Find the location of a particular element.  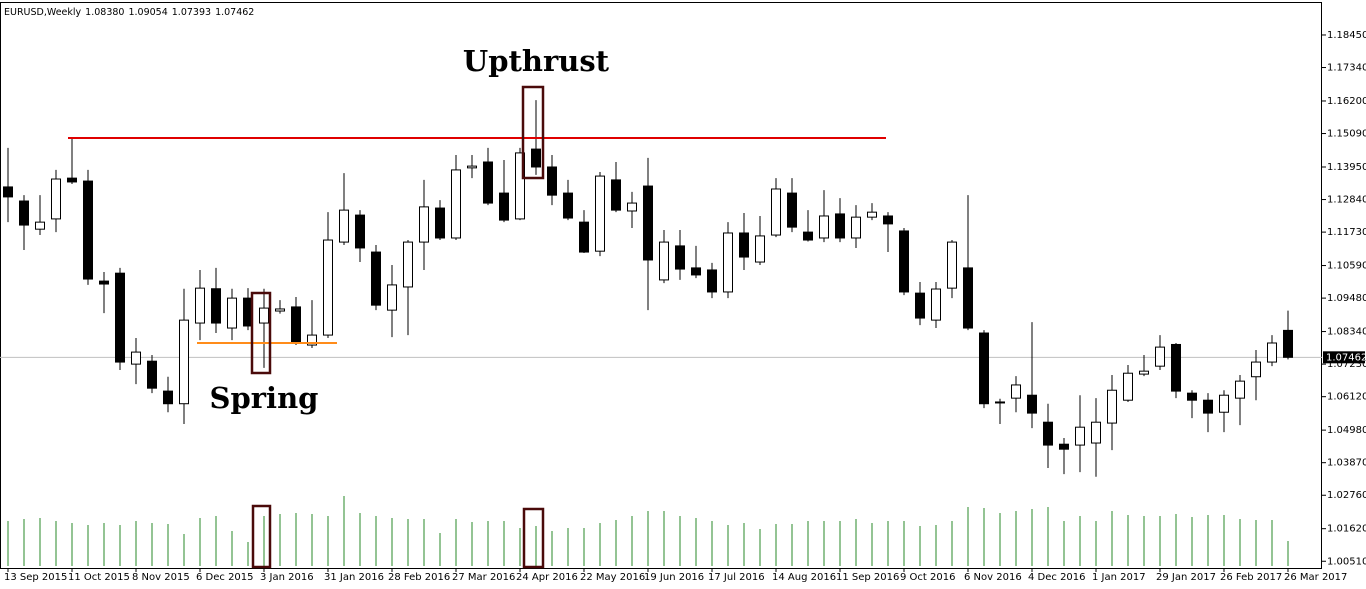

x-tick-label: 6 Dec 2015 is located at coordinates (225, 577).